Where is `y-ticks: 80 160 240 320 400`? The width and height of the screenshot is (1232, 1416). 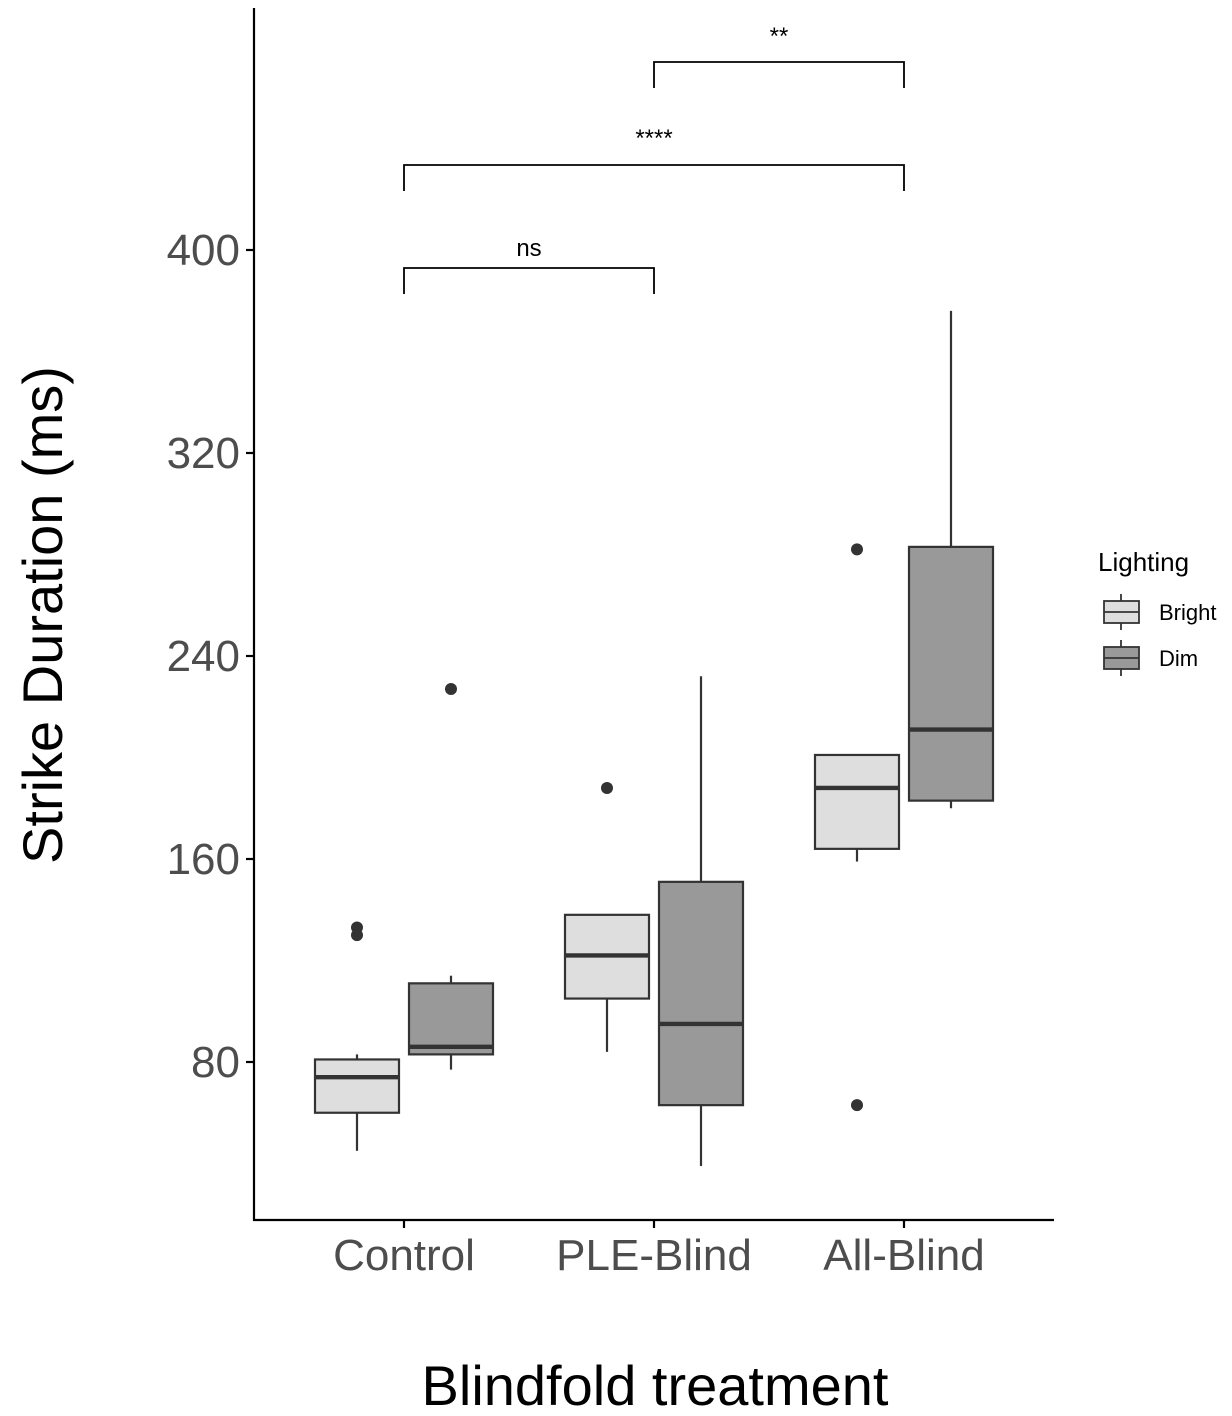
y-ticks: 80 160 240 320 400 is located at coordinates (210, 656).